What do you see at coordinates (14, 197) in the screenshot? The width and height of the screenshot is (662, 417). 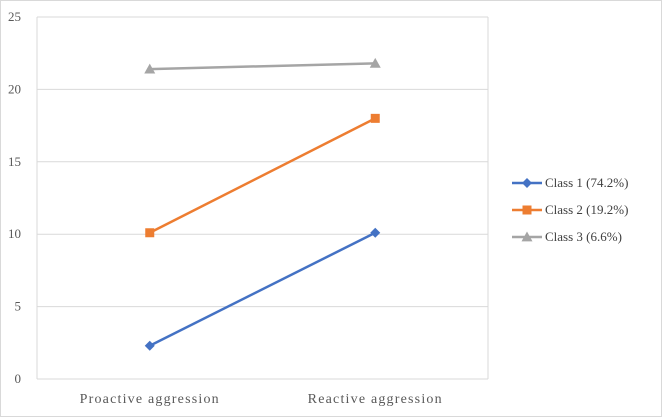 I see `y-axis-tick-labels: 0 5 10 15 20 25` at bounding box center [14, 197].